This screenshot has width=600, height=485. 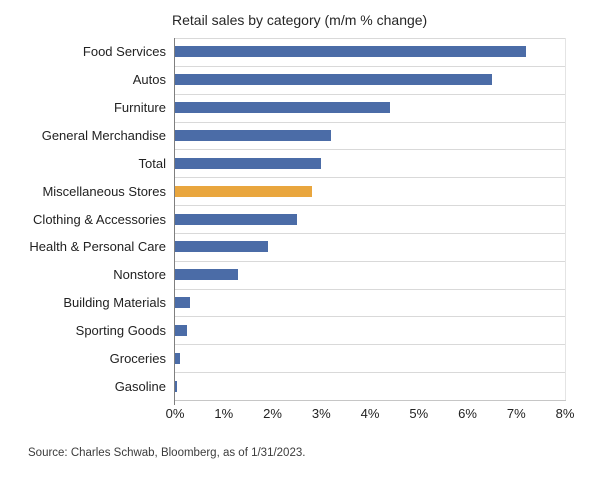 What do you see at coordinates (124, 52) in the screenshot?
I see `category-label: Food Services` at bounding box center [124, 52].